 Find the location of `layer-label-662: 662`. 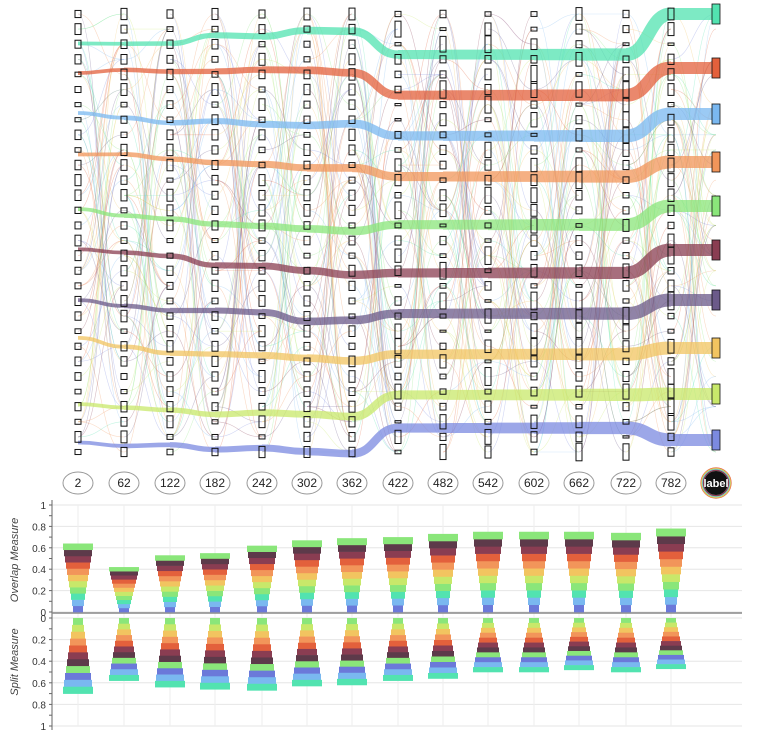

layer-label-662: 662 is located at coordinates (579, 483).